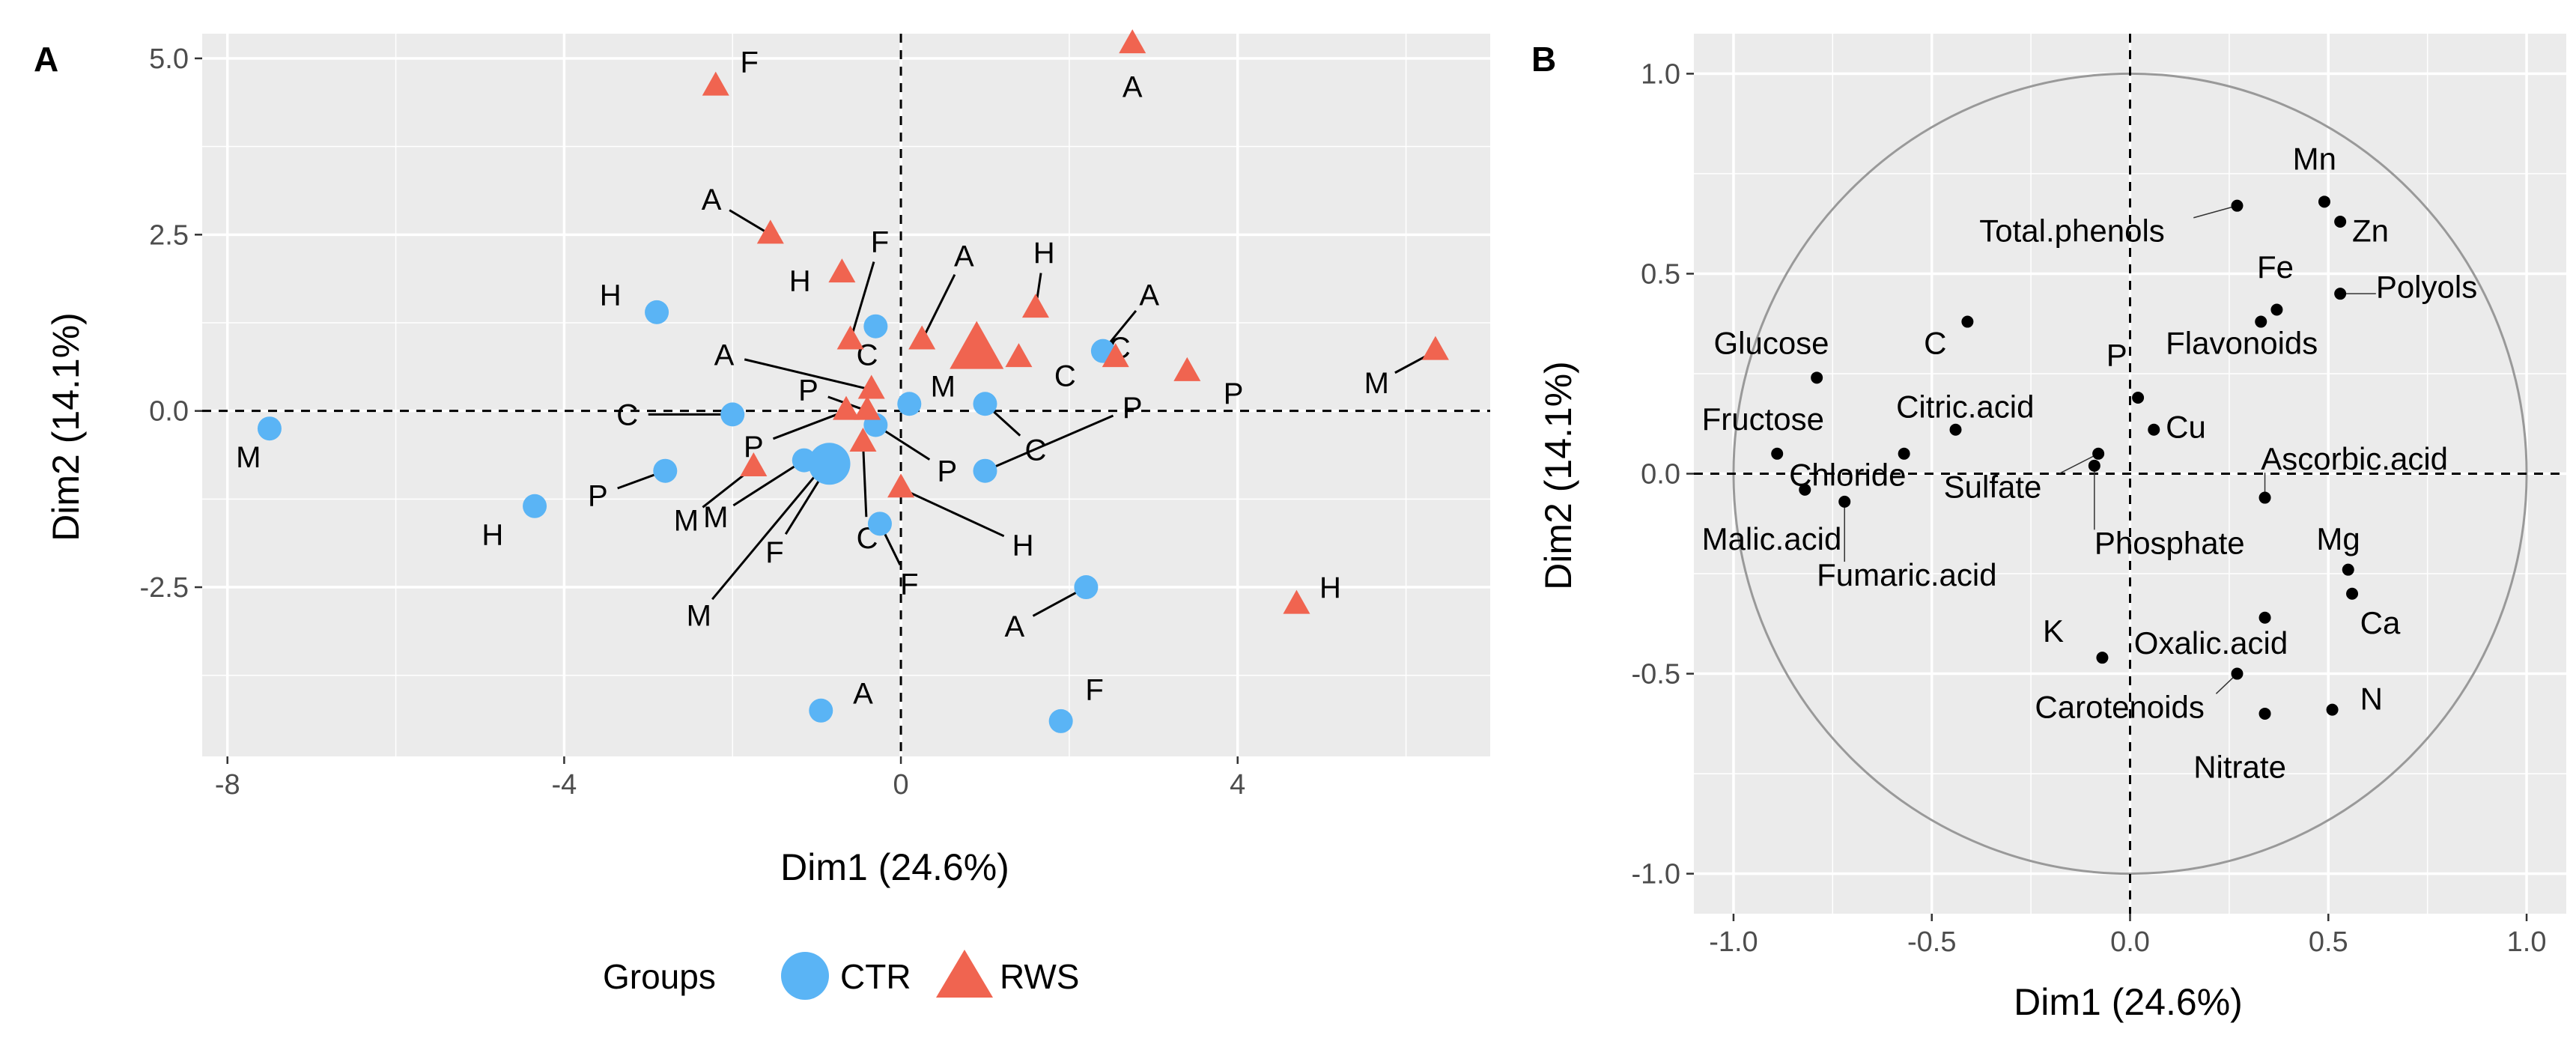 This screenshot has height=1044, width=2576. Describe the element at coordinates (964, 974) in the screenshot. I see `legend-rws-triangle-icon` at that location.